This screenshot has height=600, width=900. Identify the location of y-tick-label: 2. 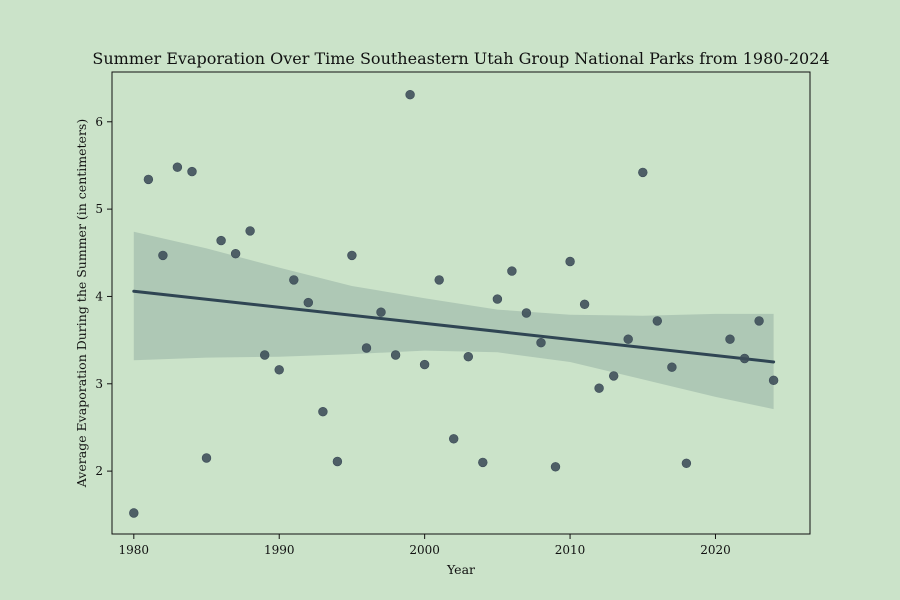
(99, 471).